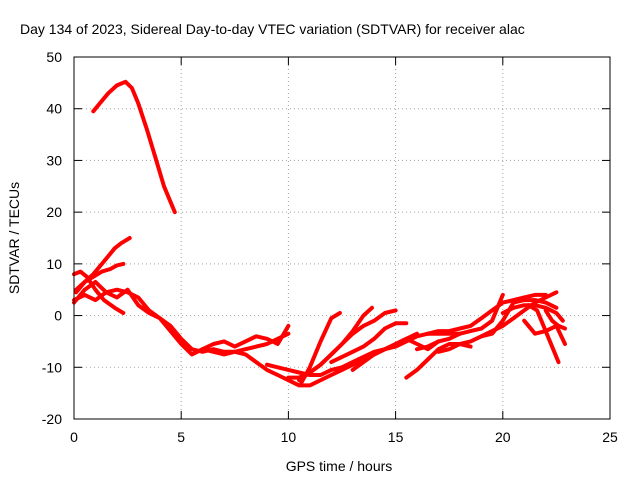 The height and width of the screenshot is (480, 640). Describe the element at coordinates (610, 437) in the screenshot. I see `x-tick-label: 25` at that location.